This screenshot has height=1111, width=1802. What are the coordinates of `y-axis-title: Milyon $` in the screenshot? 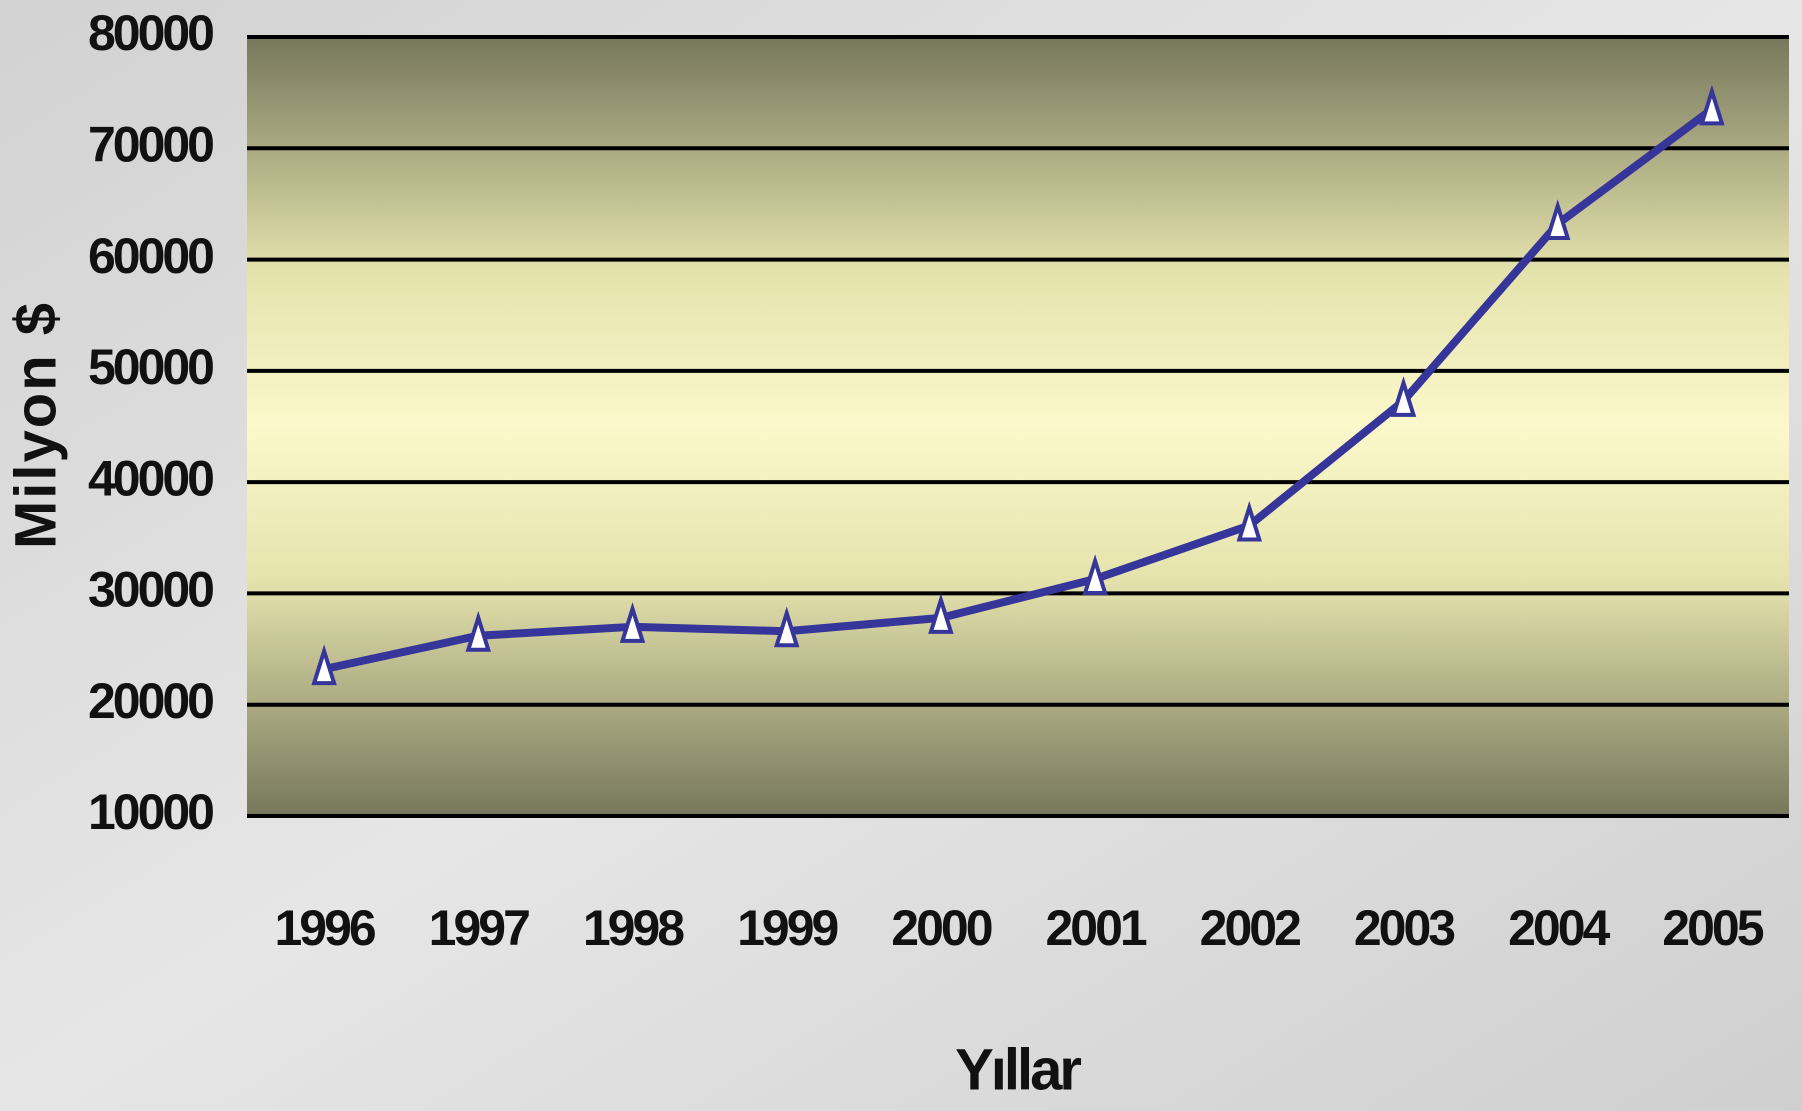 It's located at (35, 425).